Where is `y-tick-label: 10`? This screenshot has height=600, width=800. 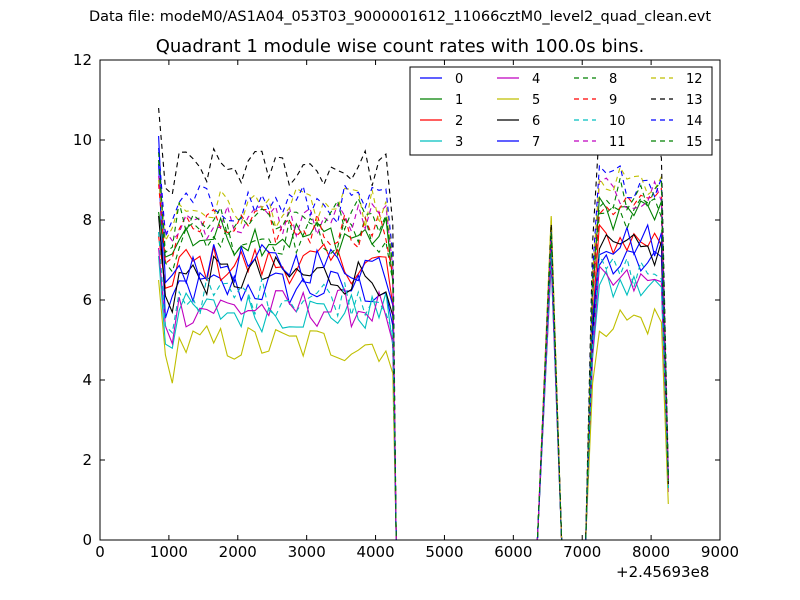
y-tick-label: 10 is located at coordinates (82, 140).